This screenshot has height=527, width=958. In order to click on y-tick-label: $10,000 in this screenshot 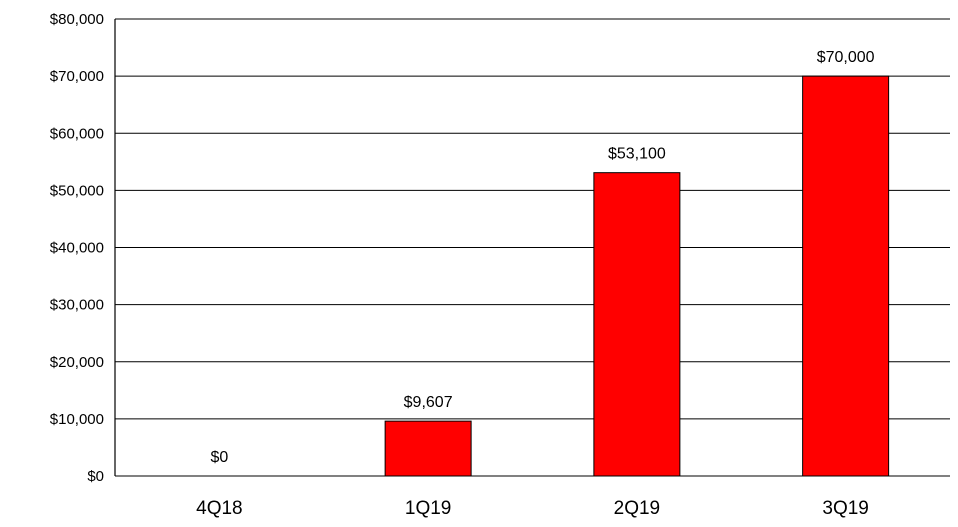, I will do `click(77, 419)`.